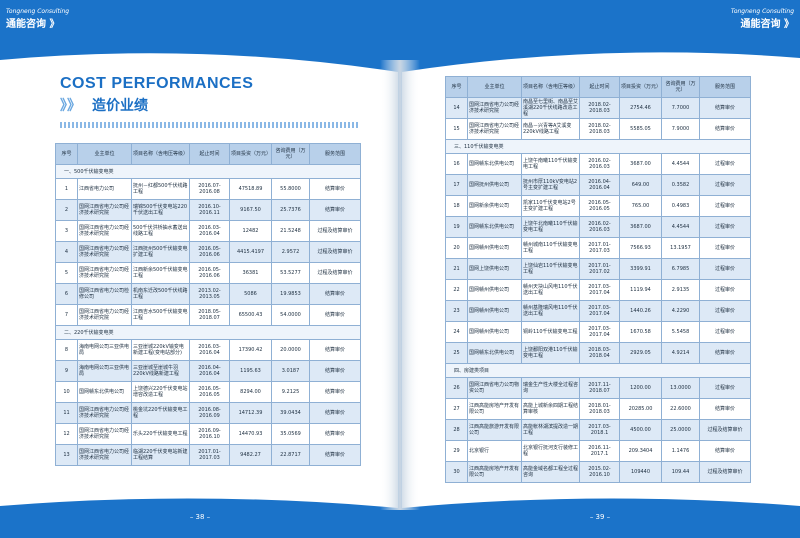  Describe the element at coordinates (640, 472) in the screenshot. I see `cell: 109440` at that location.